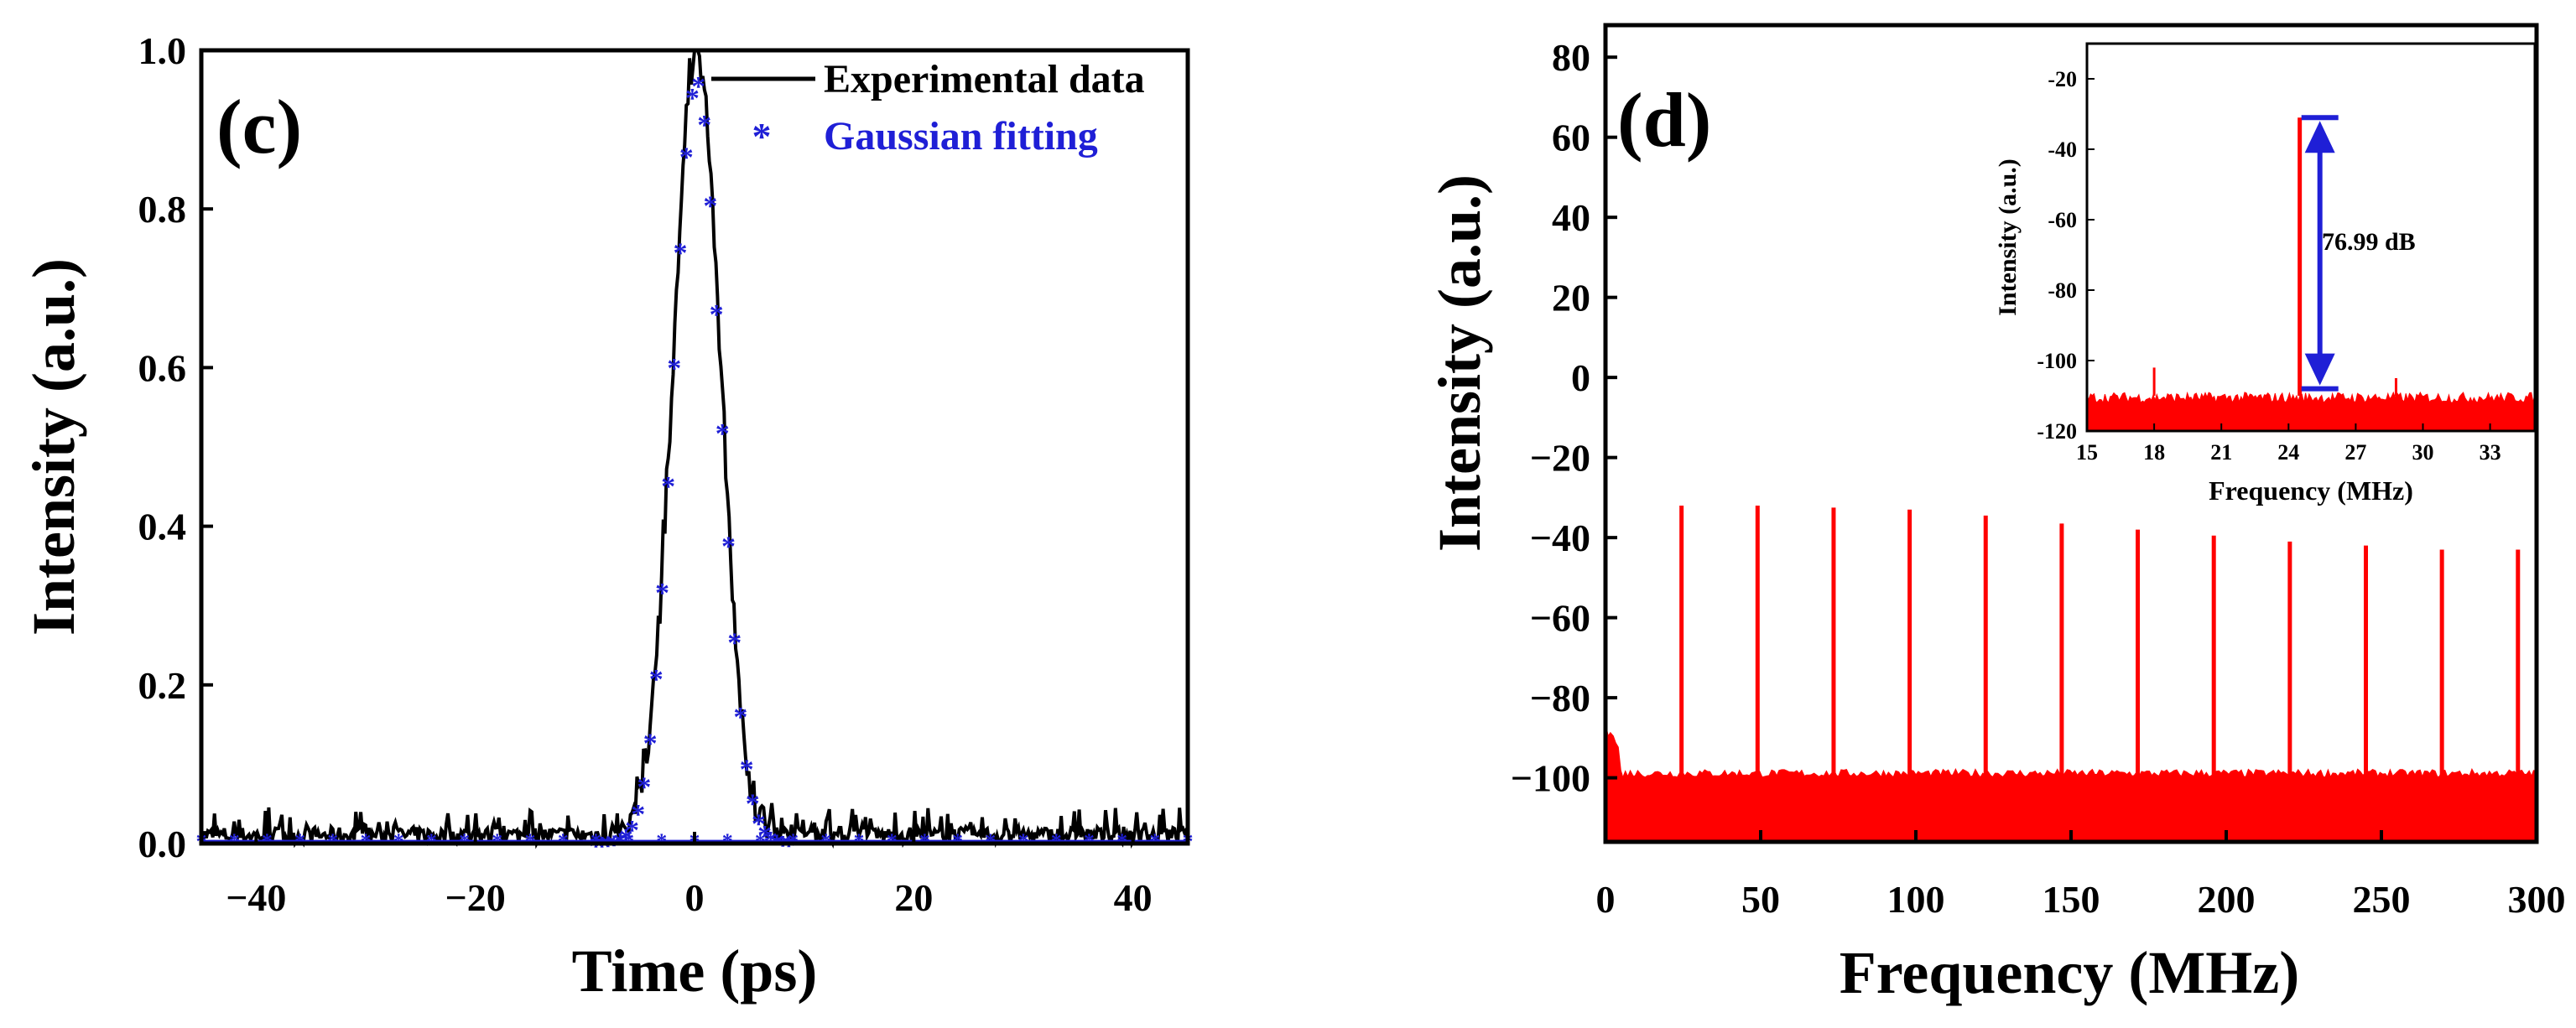  I want to click on panel-c-x-axis-label: Time (ps), so click(695, 971).